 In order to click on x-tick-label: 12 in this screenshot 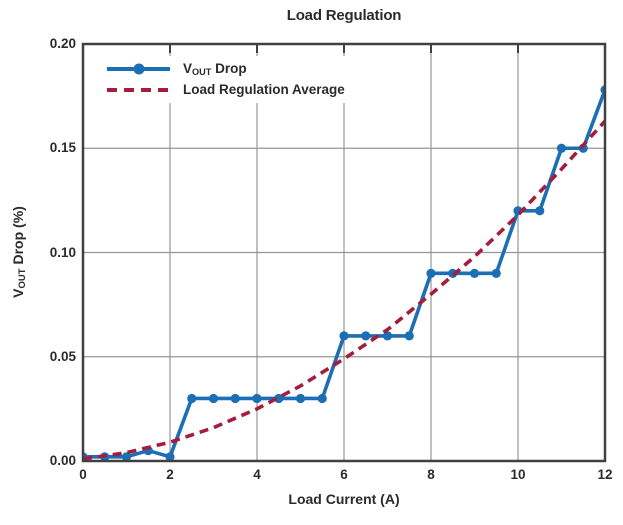, I will do `click(605, 474)`.